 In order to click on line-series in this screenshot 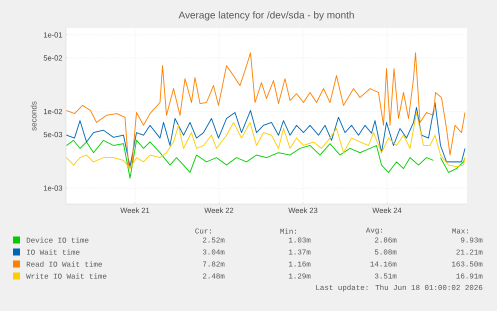, I will do `click(266, 140)`.